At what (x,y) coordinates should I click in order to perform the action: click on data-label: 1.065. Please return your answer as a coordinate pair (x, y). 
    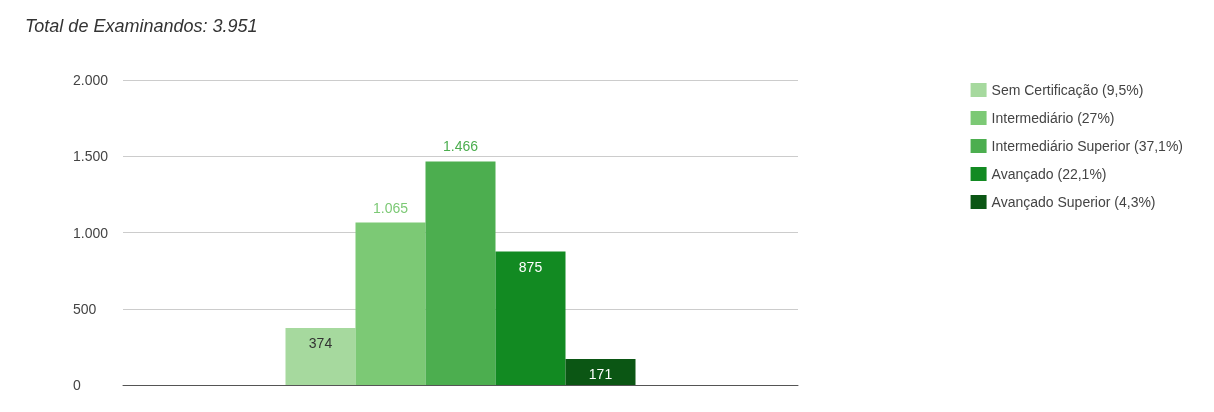
    Looking at the image, I should click on (390, 207).